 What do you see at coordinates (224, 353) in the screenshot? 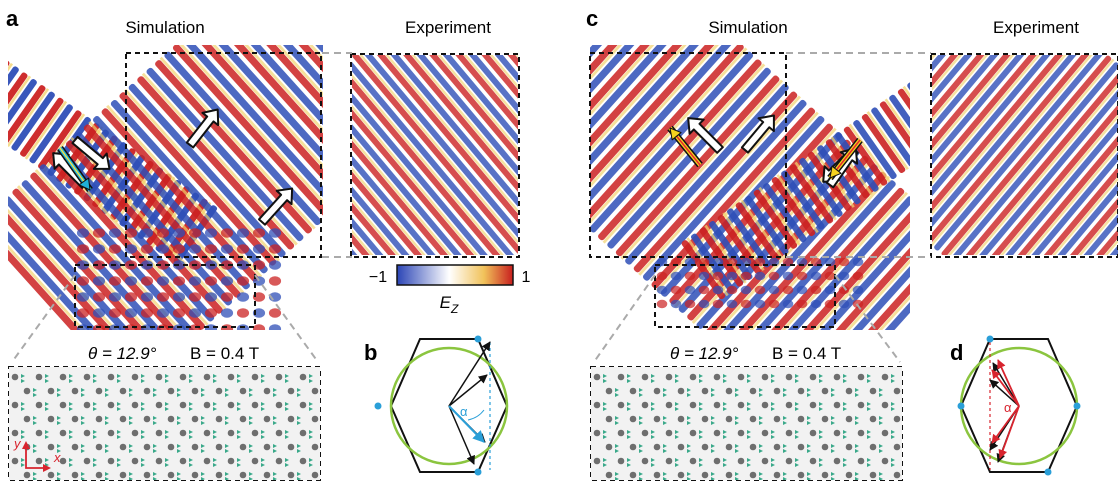
I see `b-label-left: B = 0.4 T` at bounding box center [224, 353].